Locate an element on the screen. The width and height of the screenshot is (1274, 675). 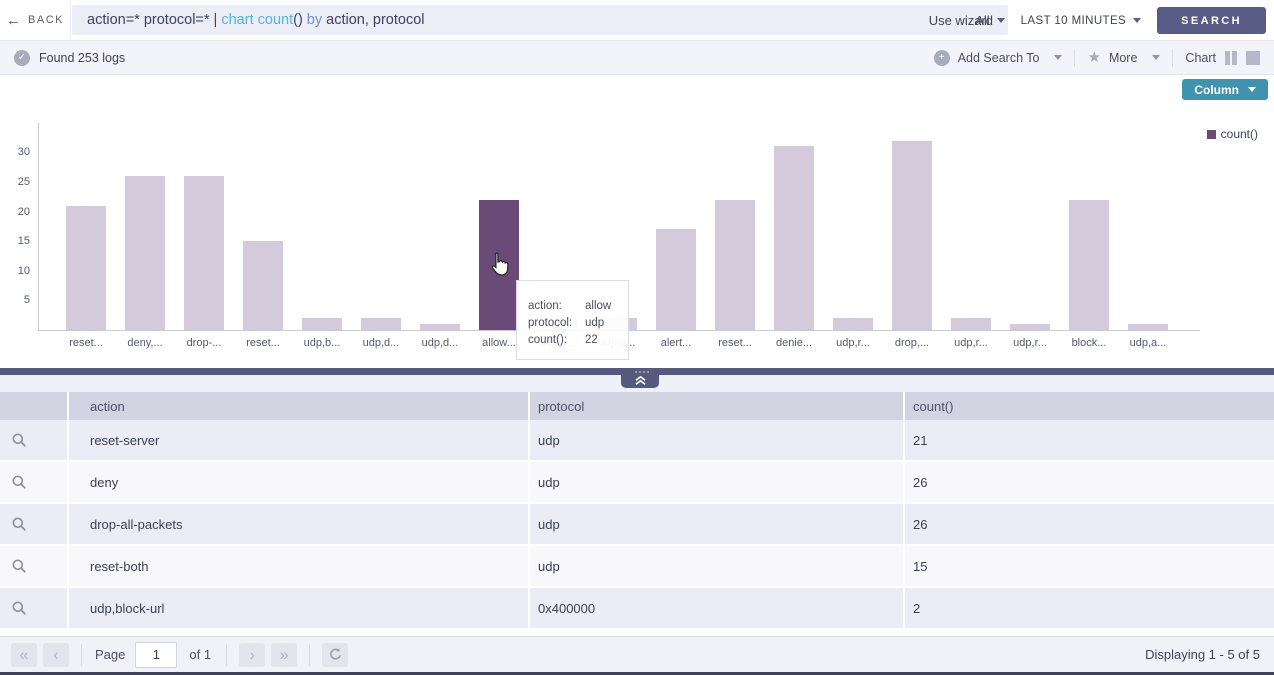
chart-label: Chart is located at coordinates (1200, 57).